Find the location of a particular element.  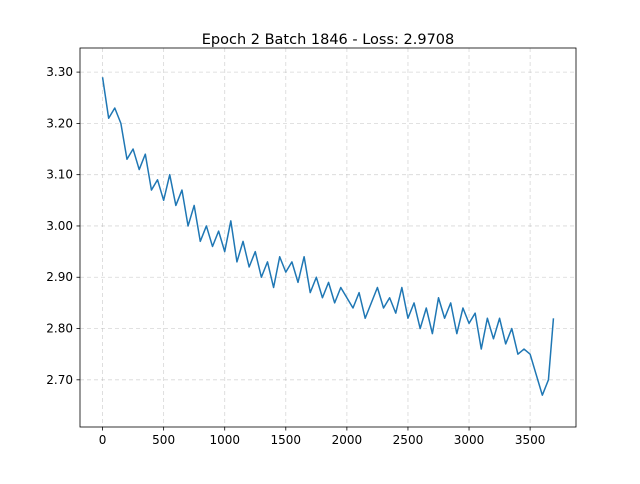

y-tick-label: 2.80 is located at coordinates (59, 329).